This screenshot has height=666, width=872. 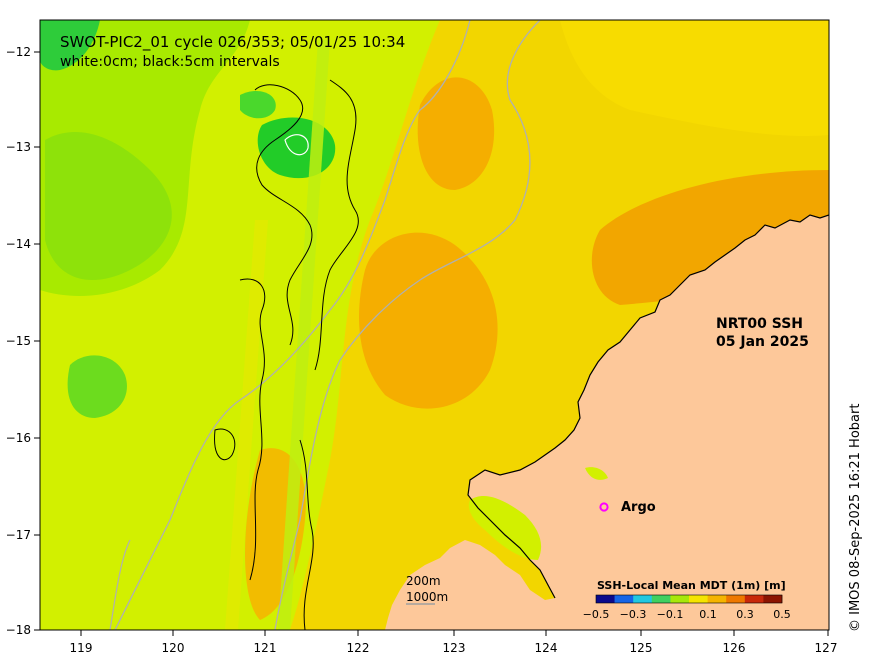 What do you see at coordinates (734, 648) in the screenshot?
I see `x-tick-label: 126` at bounding box center [734, 648].